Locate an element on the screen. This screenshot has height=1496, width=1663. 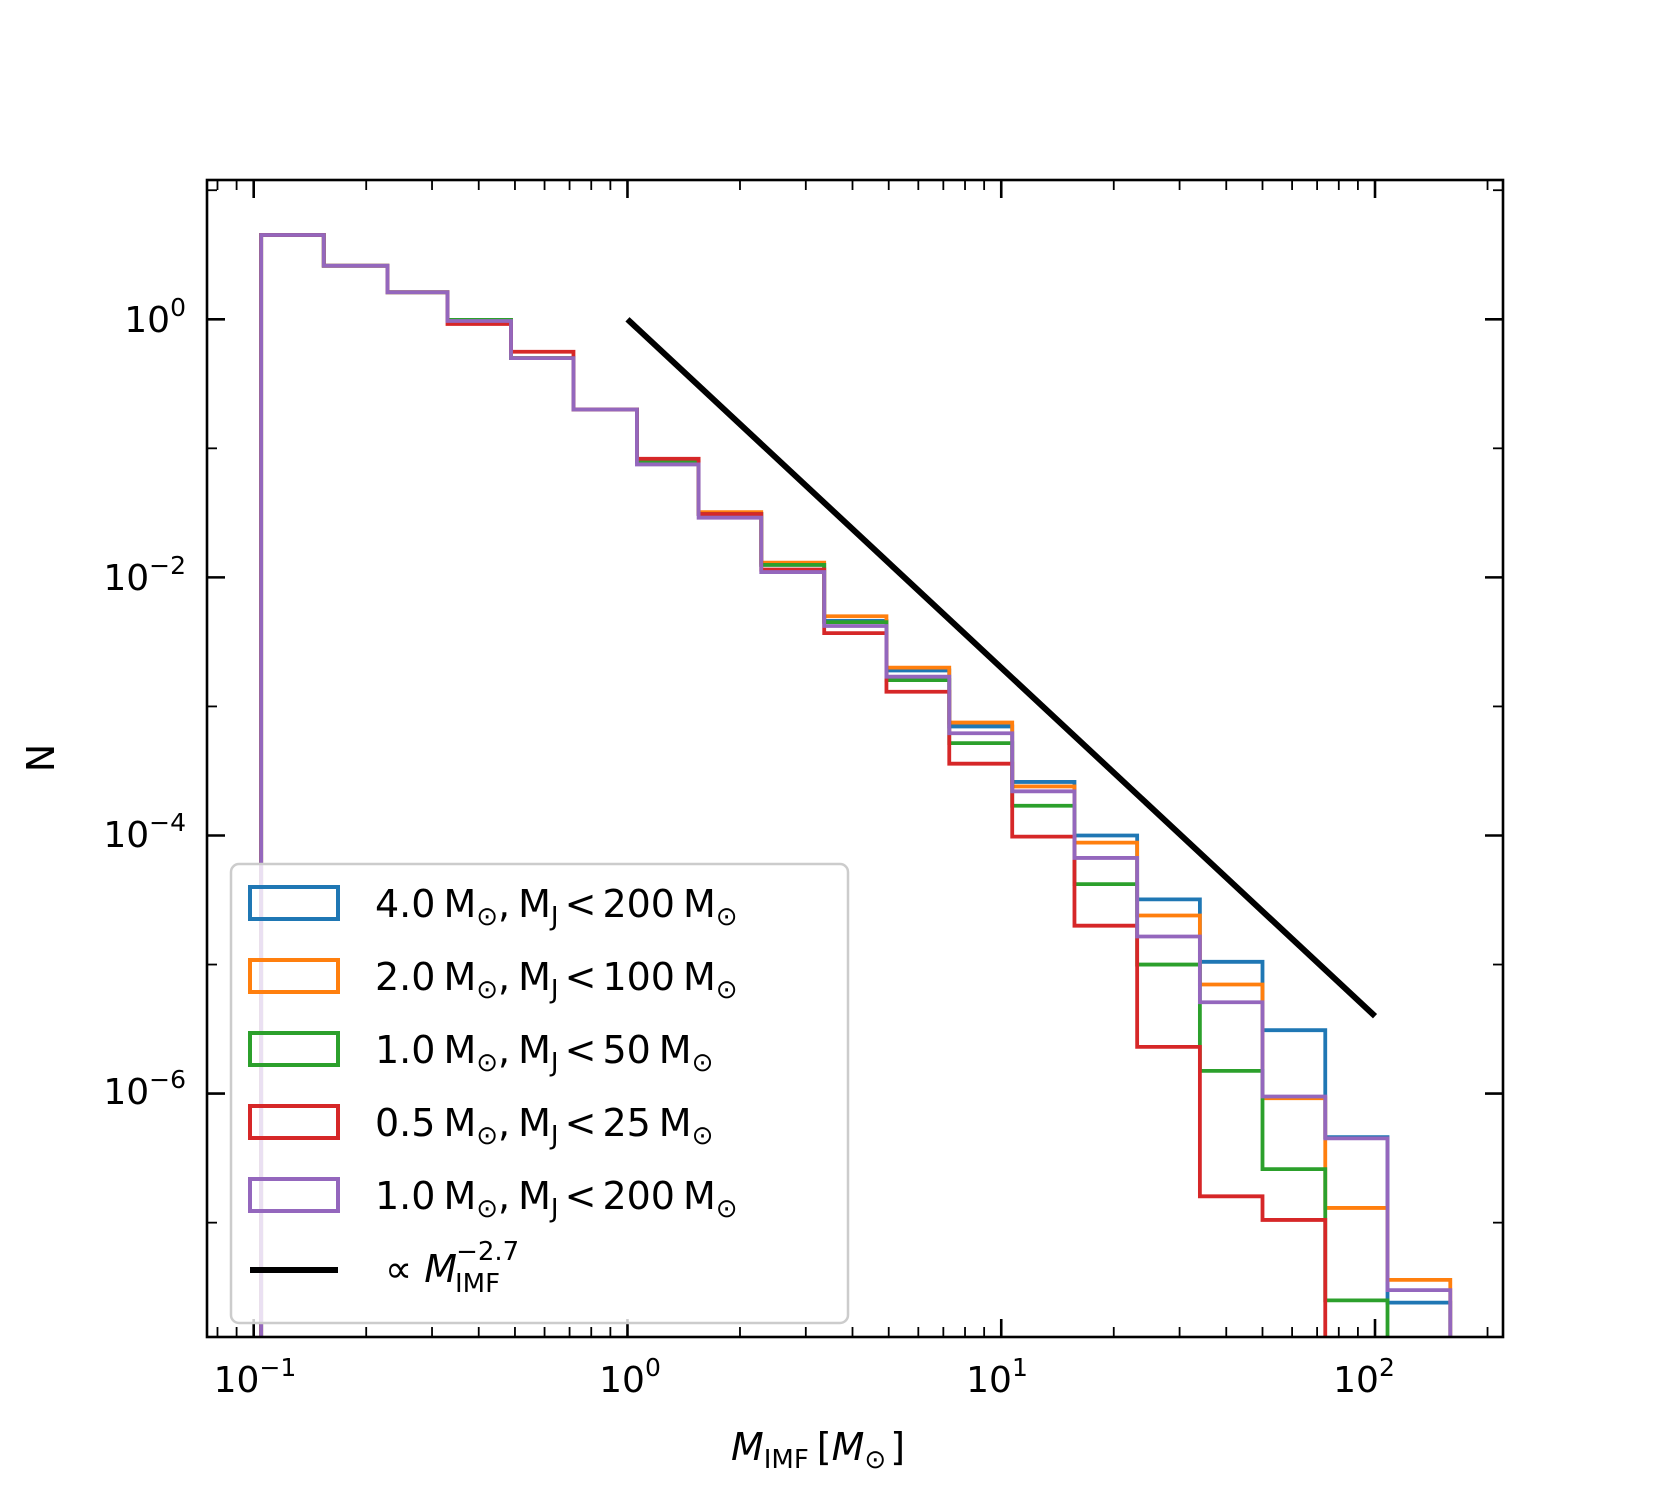
x-axis-label: MIMF [M⊙] is located at coordinates (818, 1450).